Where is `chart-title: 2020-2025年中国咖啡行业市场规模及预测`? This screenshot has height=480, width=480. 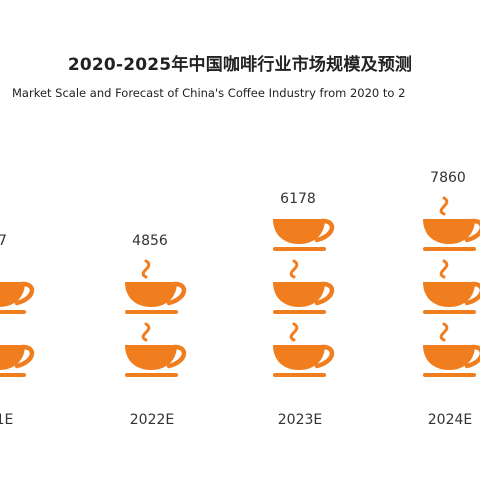 chart-title: 2020-2025年中国咖啡行业市场规模及预测 is located at coordinates (240, 65).